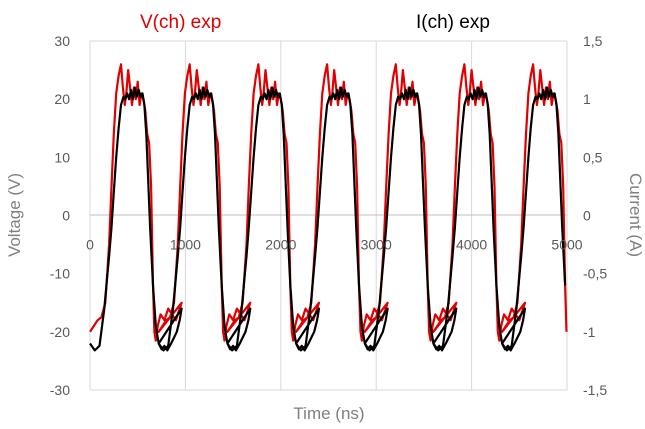 The width and height of the screenshot is (645, 429). Describe the element at coordinates (595, 274) in the screenshot. I see `y2-tick-label-2: -0,5` at that location.